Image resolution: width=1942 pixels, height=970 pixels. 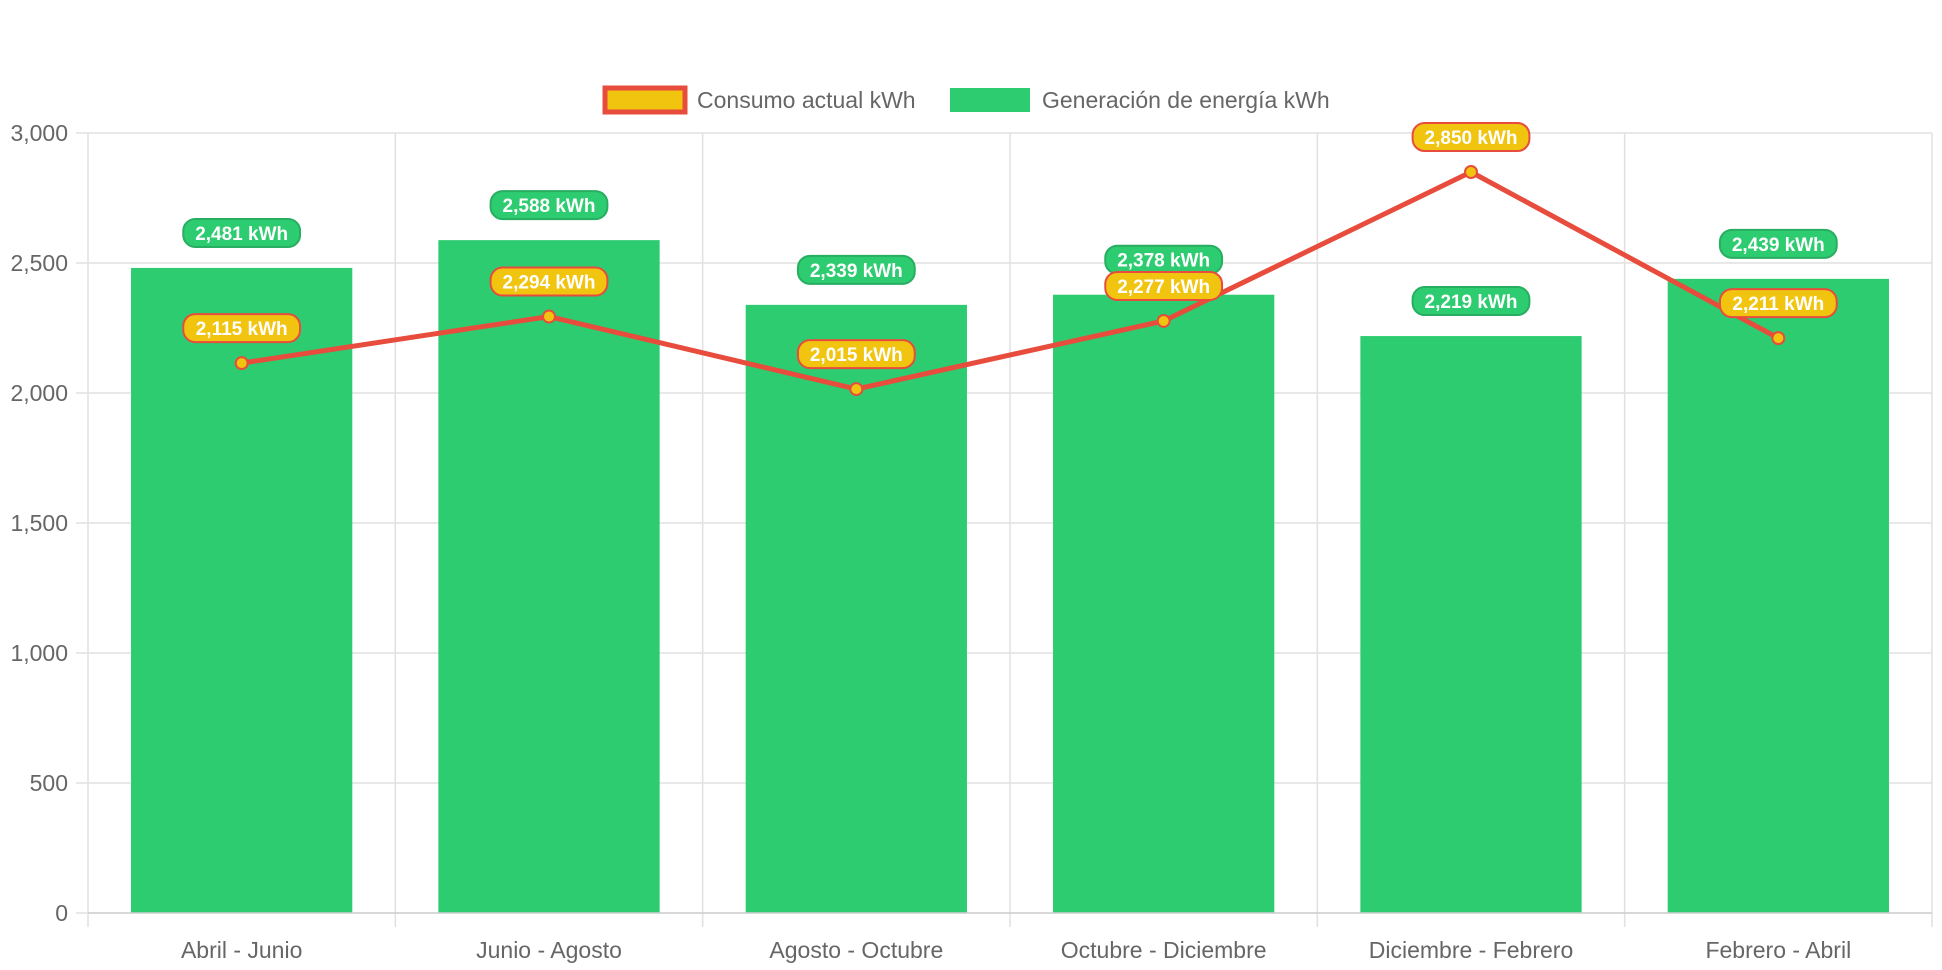 I want to click on bar-value-label-text: 2,439 kWh, so click(x=1778, y=245).